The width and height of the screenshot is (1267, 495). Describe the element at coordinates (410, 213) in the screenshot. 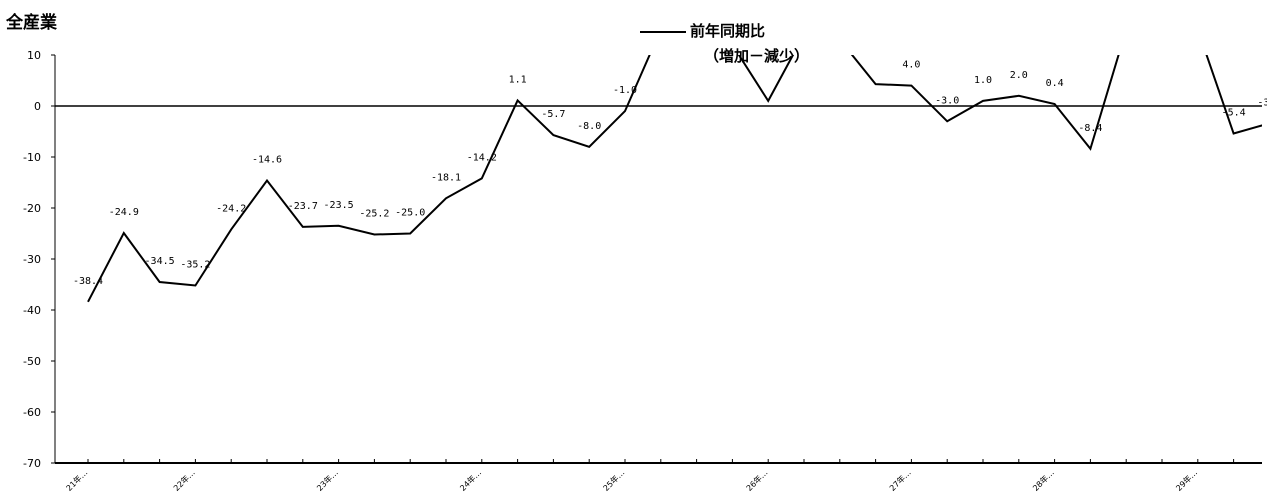

I see `data-label: -25.0` at that location.